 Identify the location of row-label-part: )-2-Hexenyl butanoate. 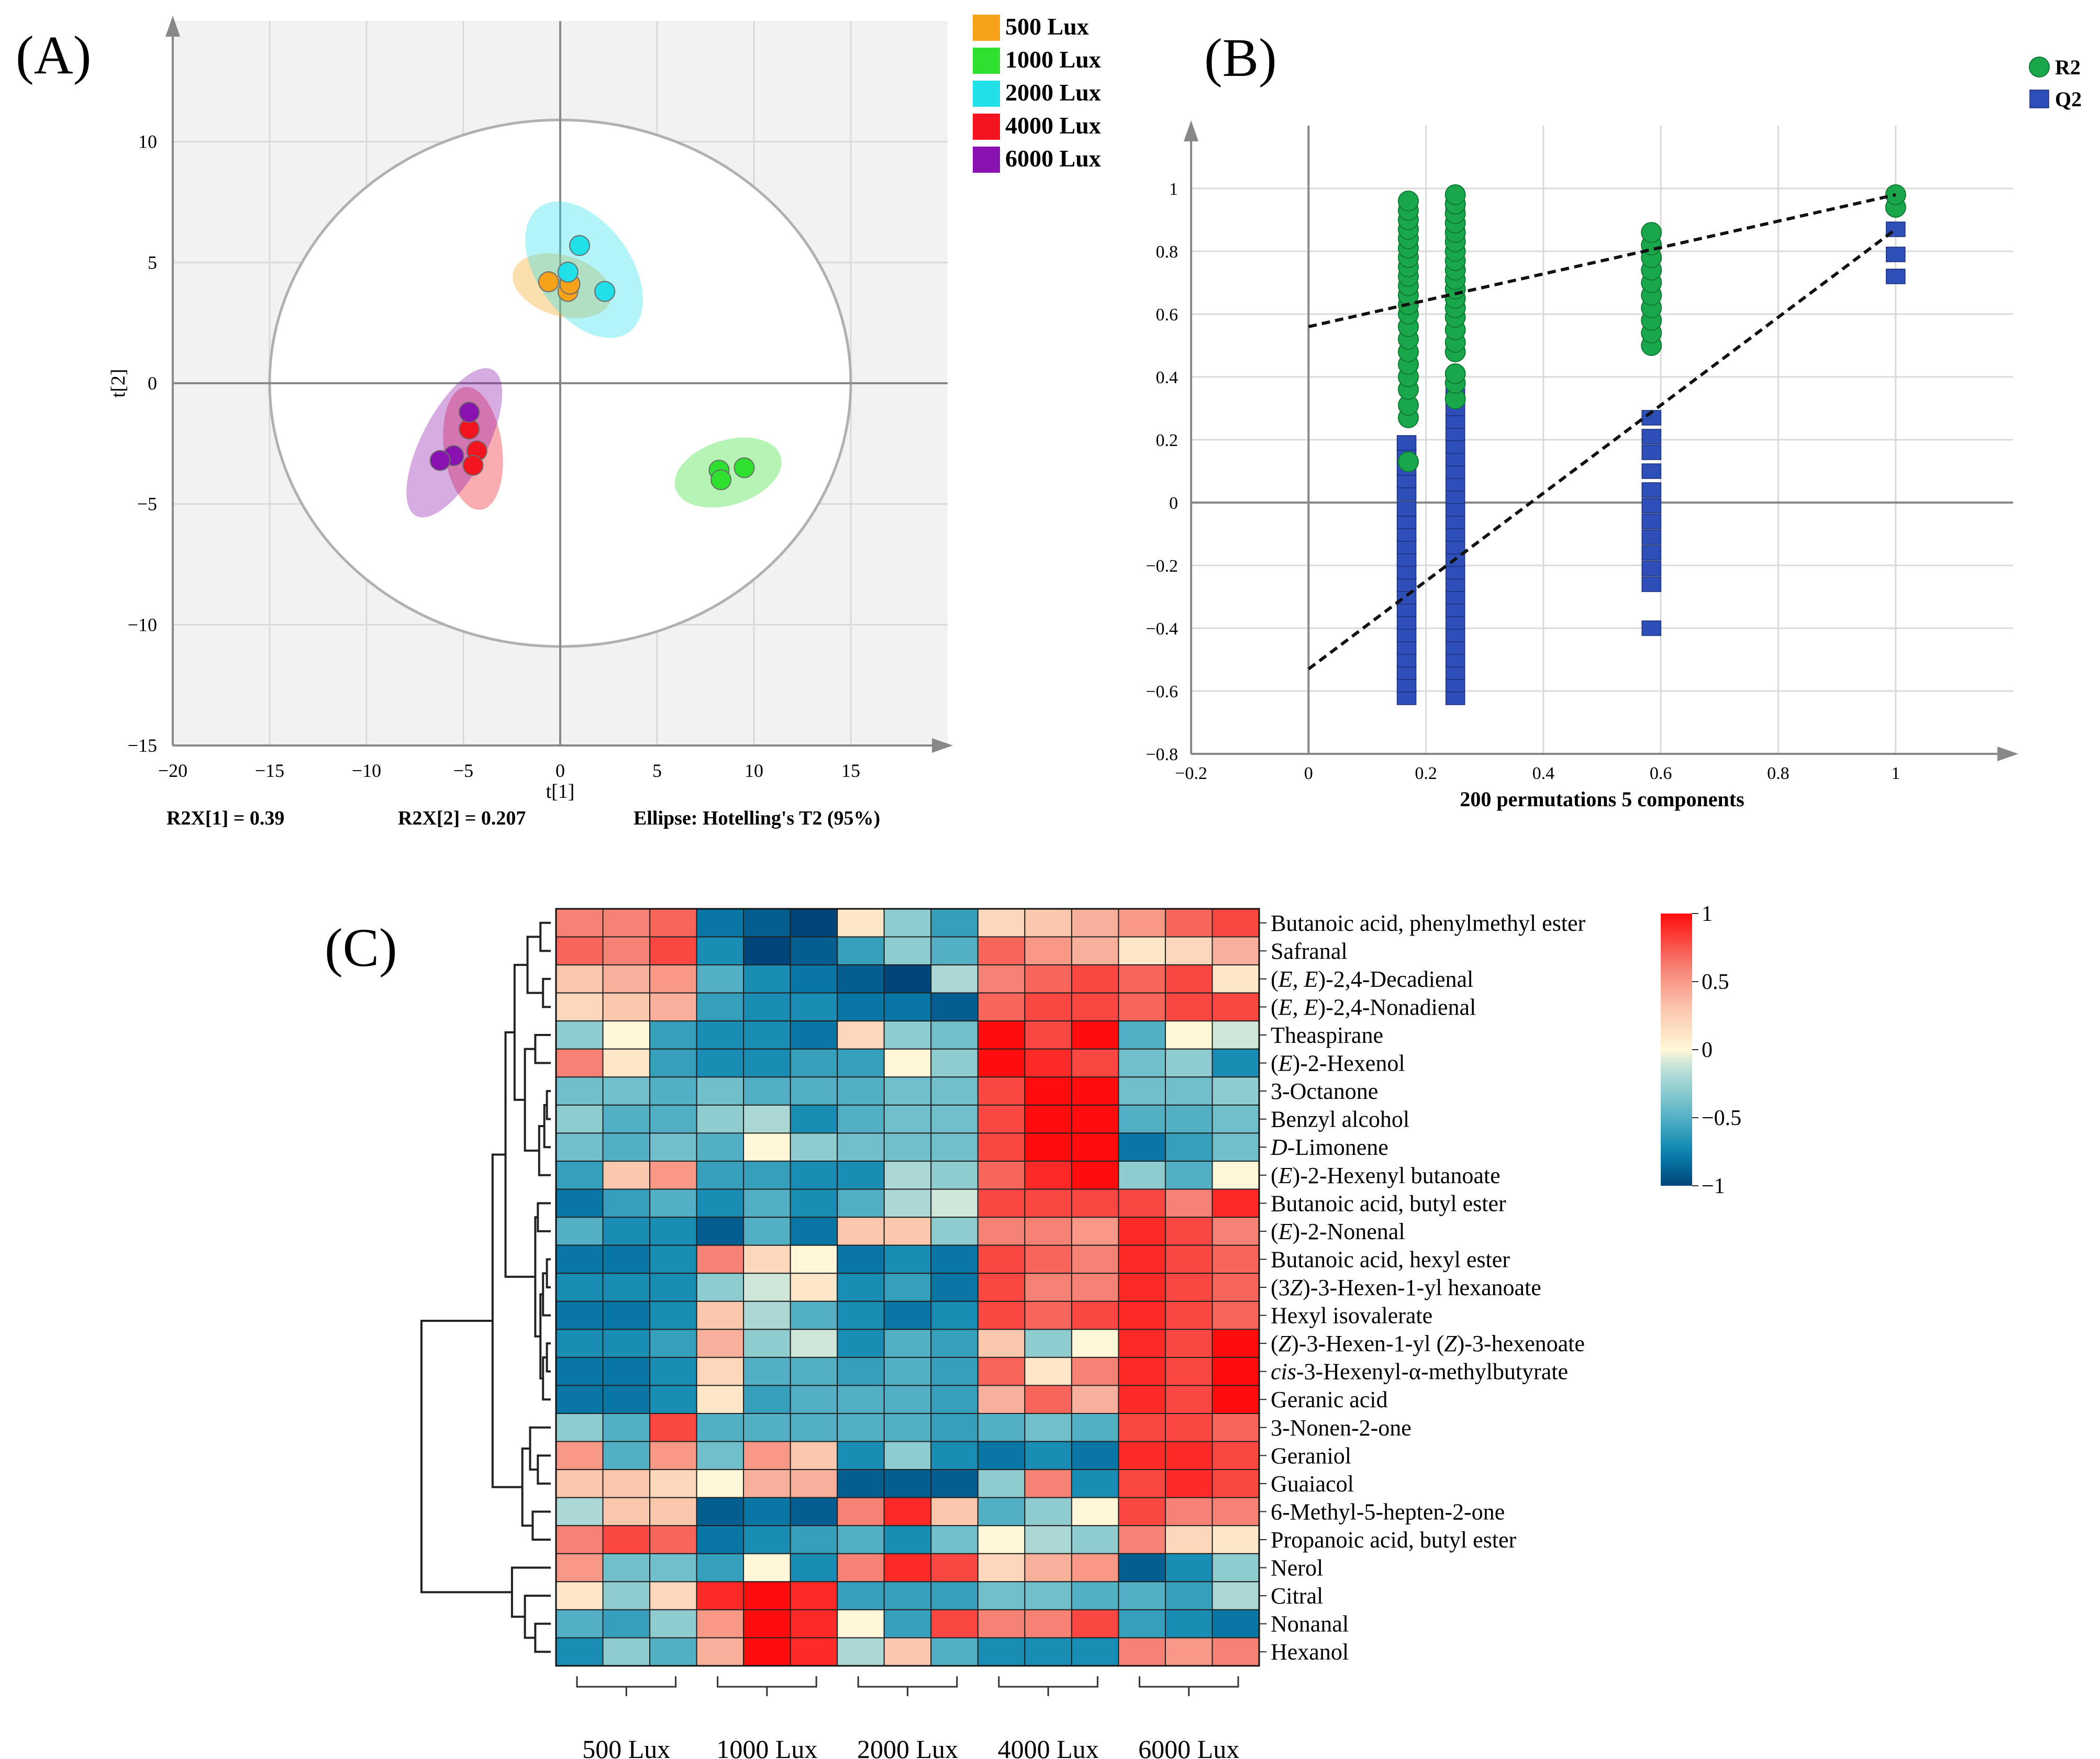
(1397, 1176).